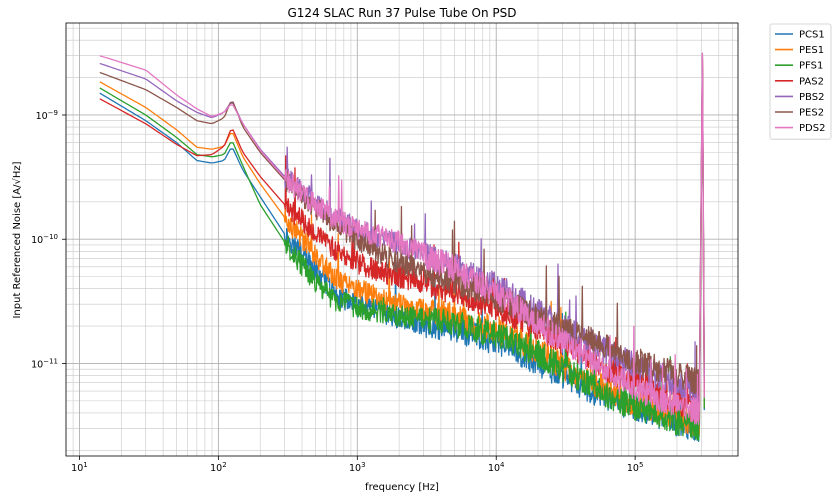 This screenshot has height=500, width=838. Describe the element at coordinates (47, 115) in the screenshot. I see `y-tick-label: 10−9` at that location.